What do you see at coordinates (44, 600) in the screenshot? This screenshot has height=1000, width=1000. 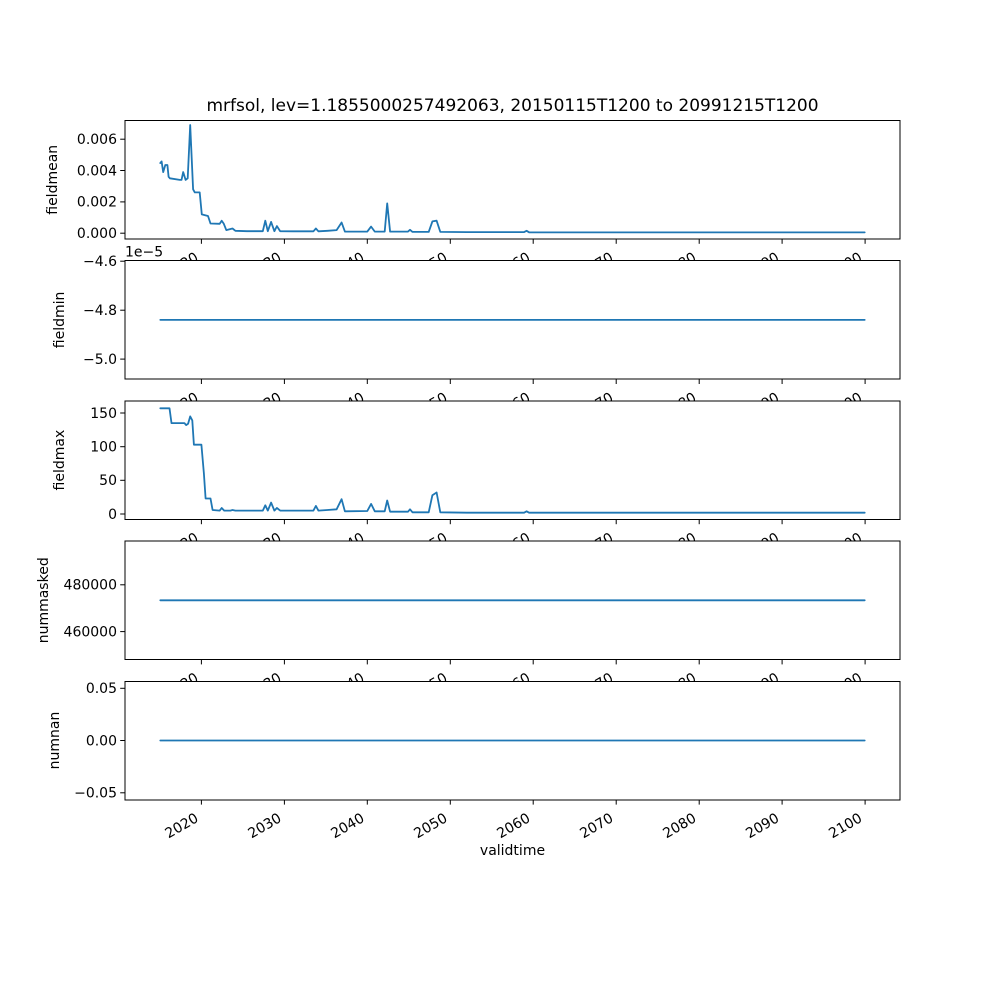 I see `y-axis-label-nummasked: nummasked` at bounding box center [44, 600].